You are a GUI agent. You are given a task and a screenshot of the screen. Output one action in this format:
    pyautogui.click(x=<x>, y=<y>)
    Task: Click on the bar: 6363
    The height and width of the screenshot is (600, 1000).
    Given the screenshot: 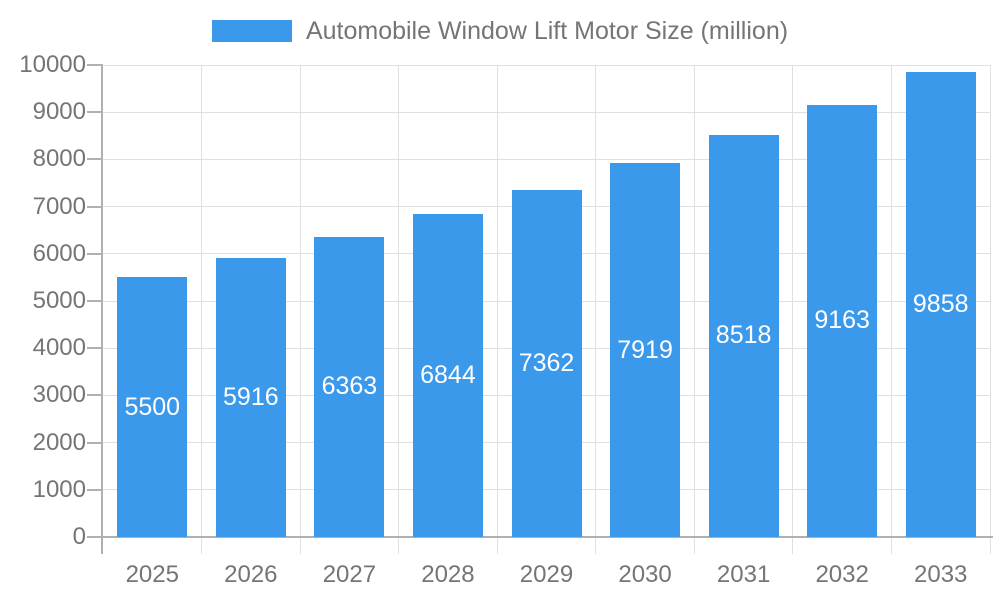 What is the action you would take?
    pyautogui.click(x=349, y=386)
    